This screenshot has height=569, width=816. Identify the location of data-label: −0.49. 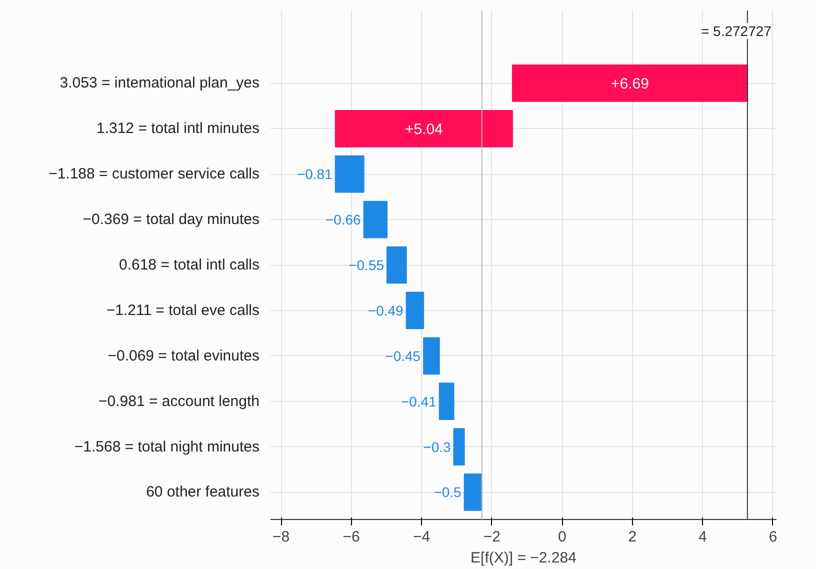
(386, 310).